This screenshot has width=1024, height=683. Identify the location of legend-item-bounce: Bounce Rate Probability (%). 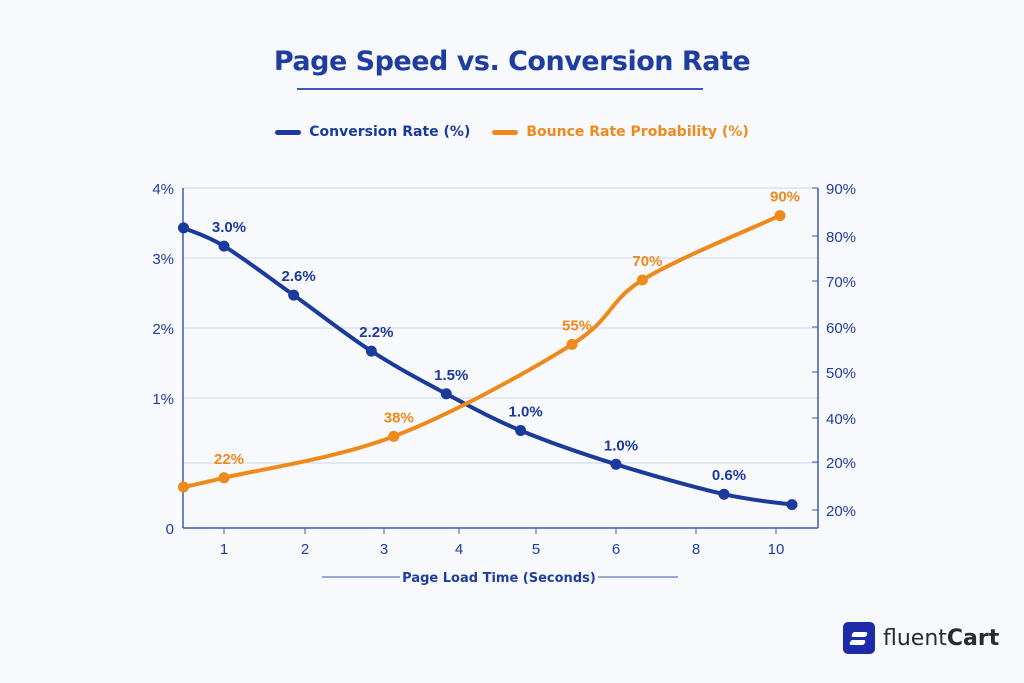
(620, 132).